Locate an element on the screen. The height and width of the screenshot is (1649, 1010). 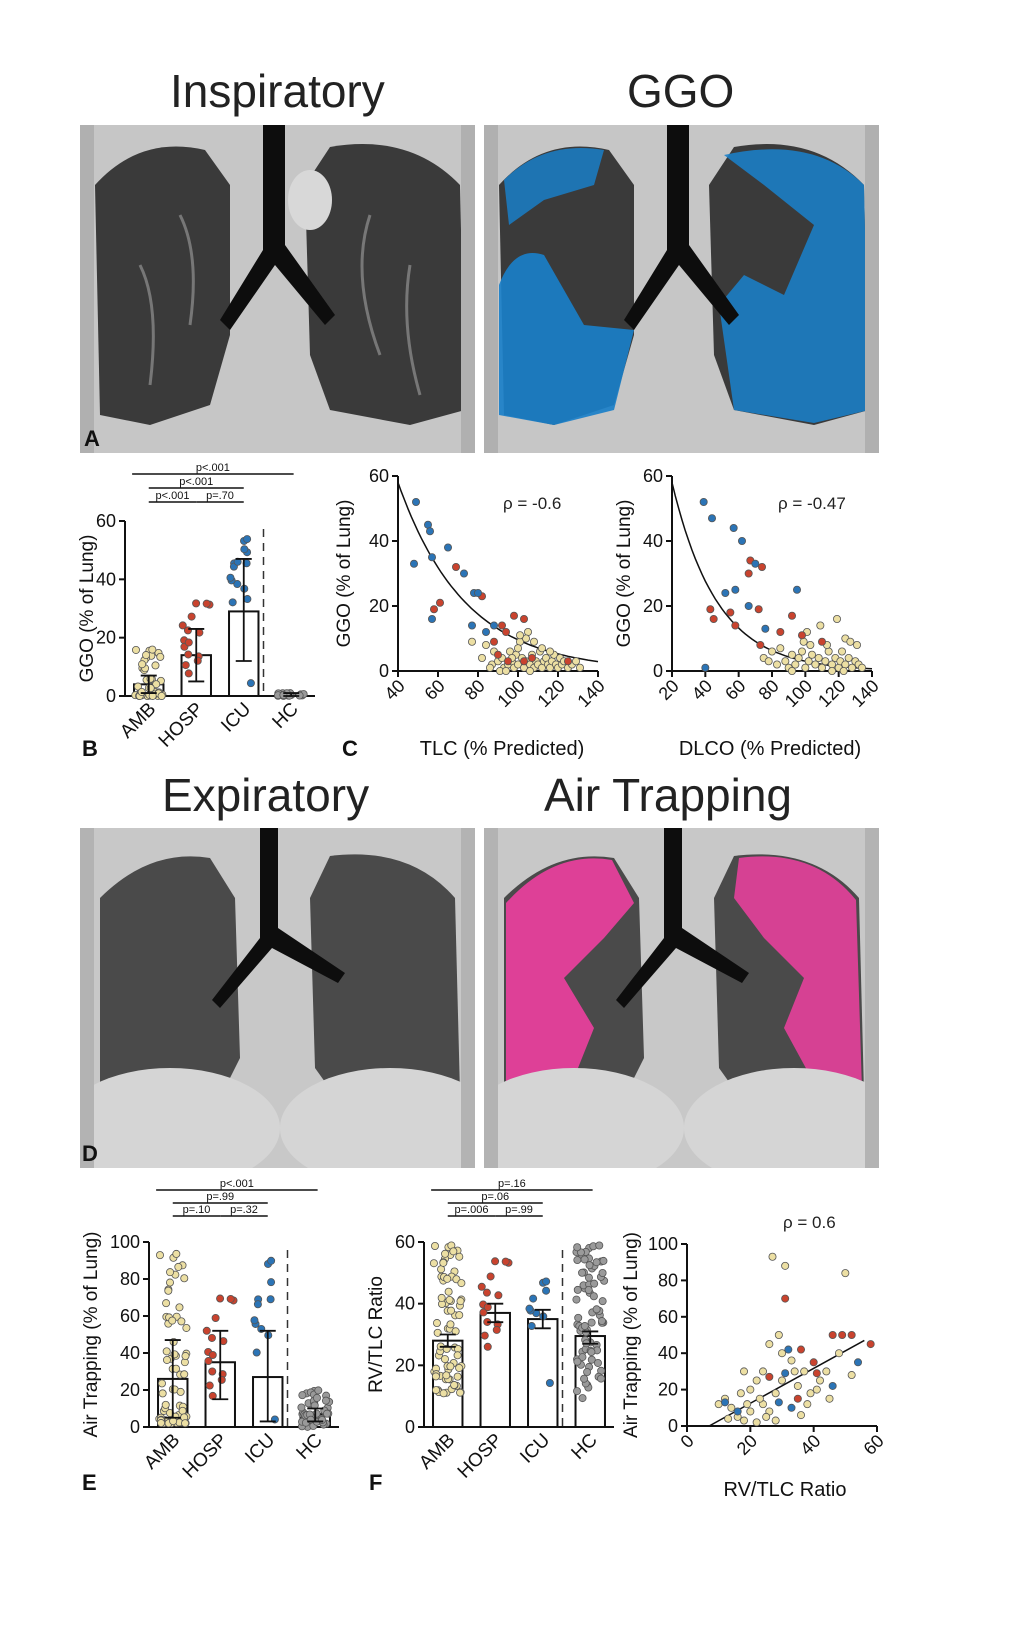
y-tick-label: 0 is located at coordinates (410, 1427).